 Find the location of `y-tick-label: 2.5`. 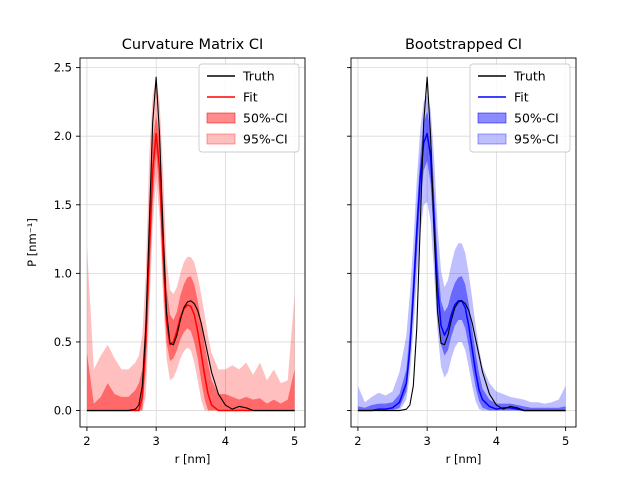

y-tick-label: 2.5 is located at coordinates (63, 68).